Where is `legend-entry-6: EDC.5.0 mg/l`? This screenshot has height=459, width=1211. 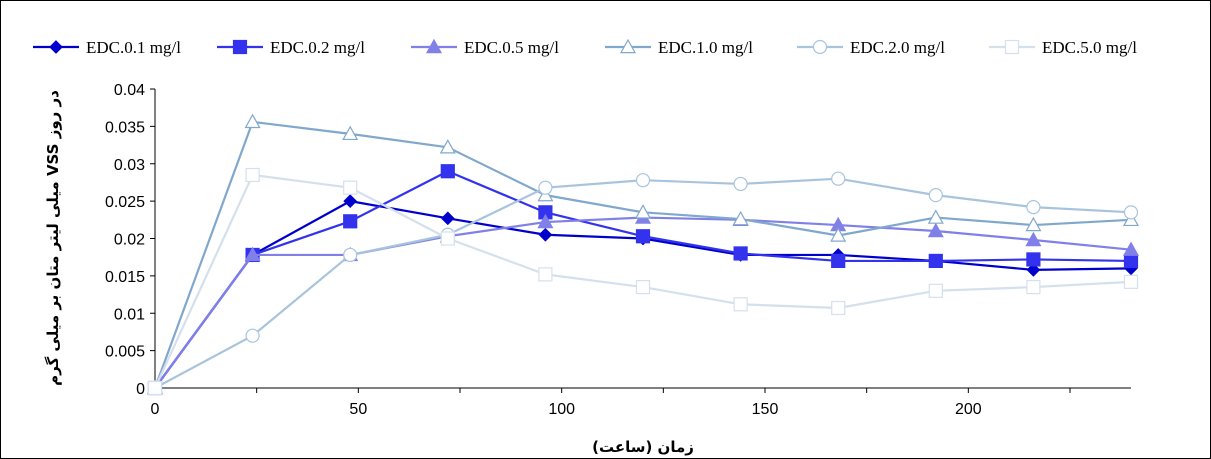
legend-entry-6: EDC.5.0 mg/l is located at coordinates (1063, 47).